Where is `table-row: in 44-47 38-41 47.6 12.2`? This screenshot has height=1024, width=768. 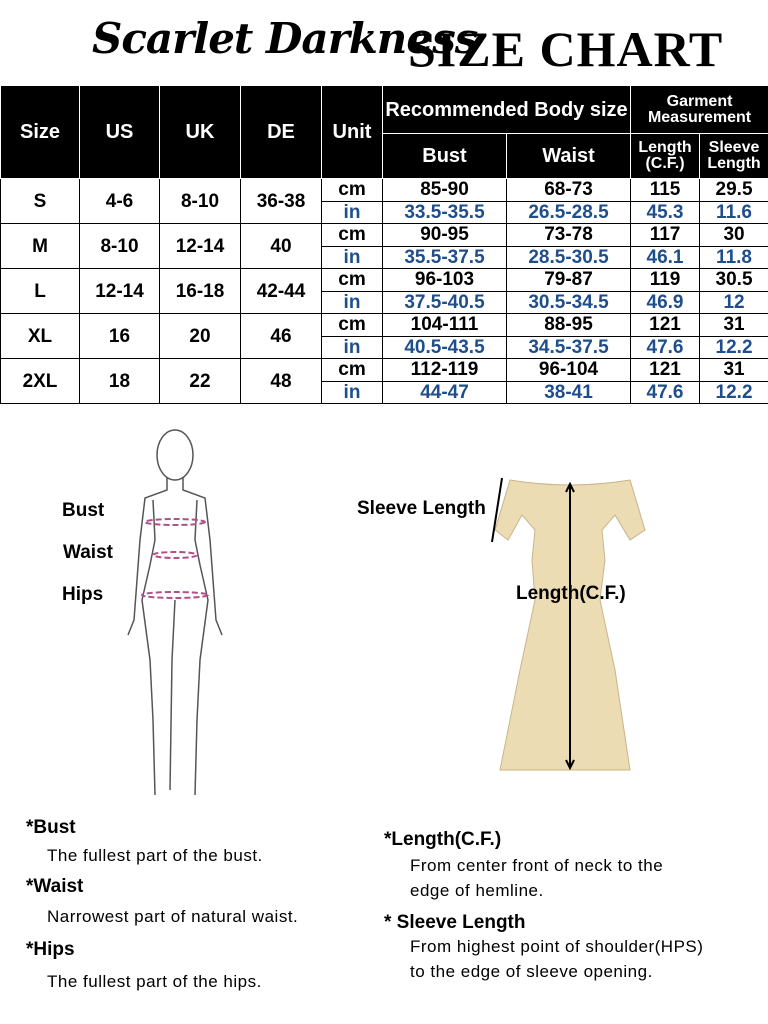 table-row: in 44-47 38-41 47.6 12.2 is located at coordinates (384, 392).